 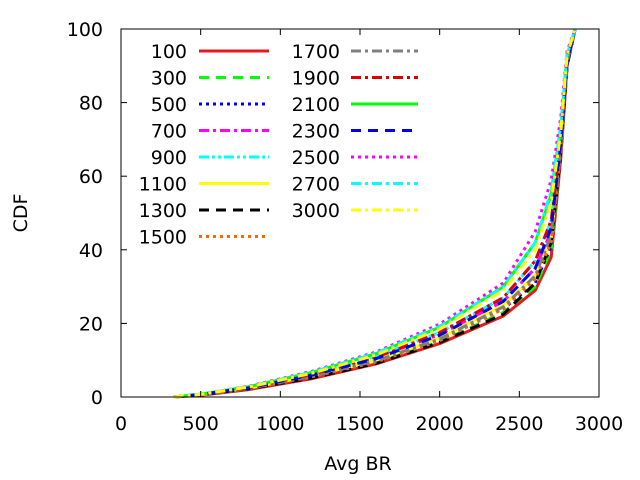 I want to click on y-axis-title: CDF, so click(x=21, y=213).